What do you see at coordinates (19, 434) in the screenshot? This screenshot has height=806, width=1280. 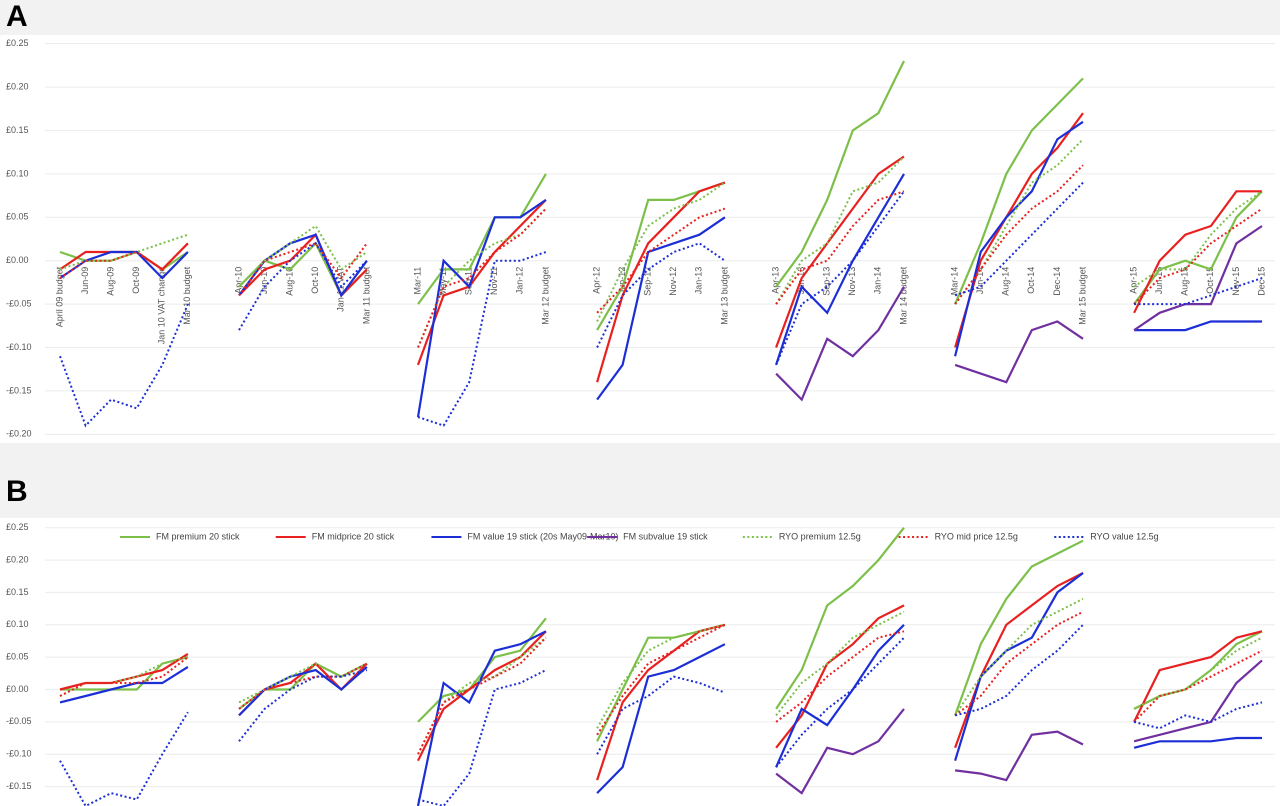 I see `y-tick-label: -£0.20` at bounding box center [19, 434].